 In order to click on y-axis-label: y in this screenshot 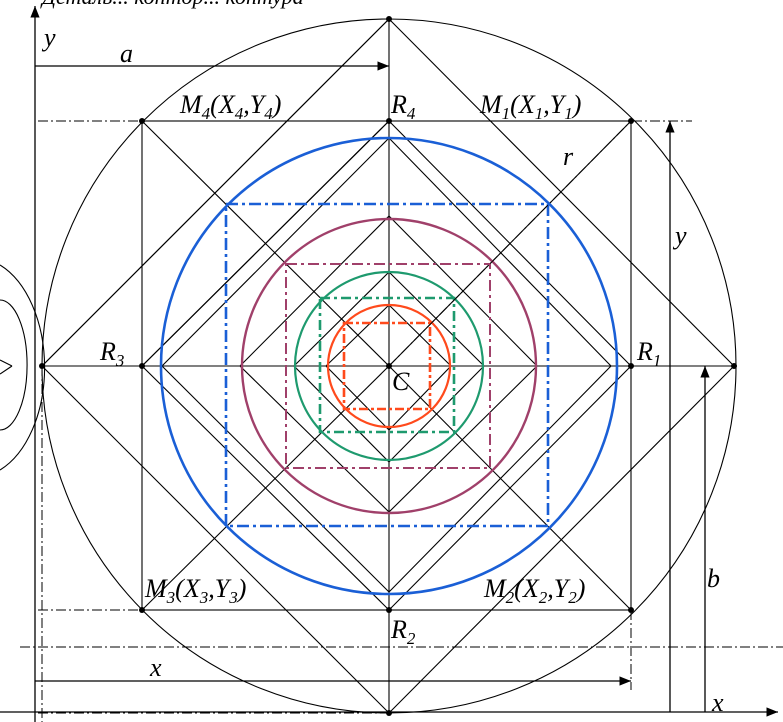, I will do `click(48, 37)`.